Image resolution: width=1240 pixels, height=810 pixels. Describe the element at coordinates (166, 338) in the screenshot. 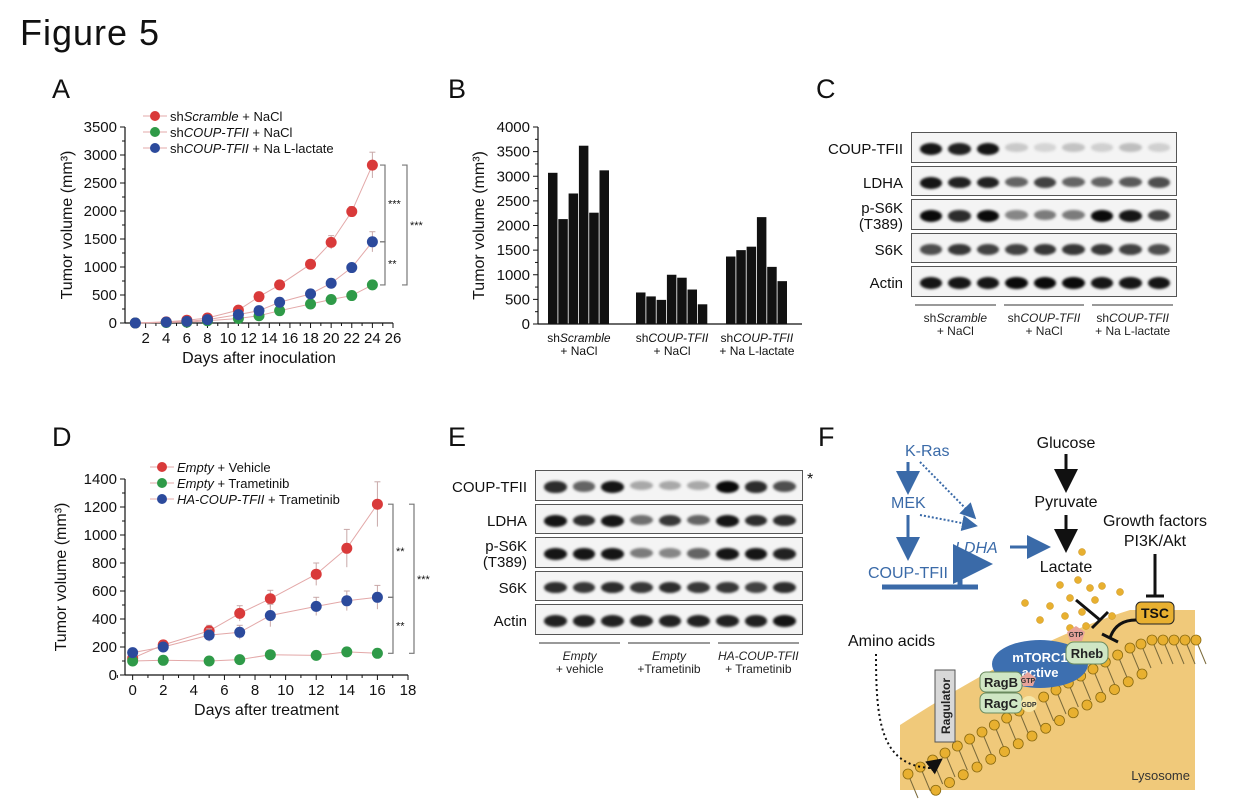

I see `x-tick-label: 4` at that location.